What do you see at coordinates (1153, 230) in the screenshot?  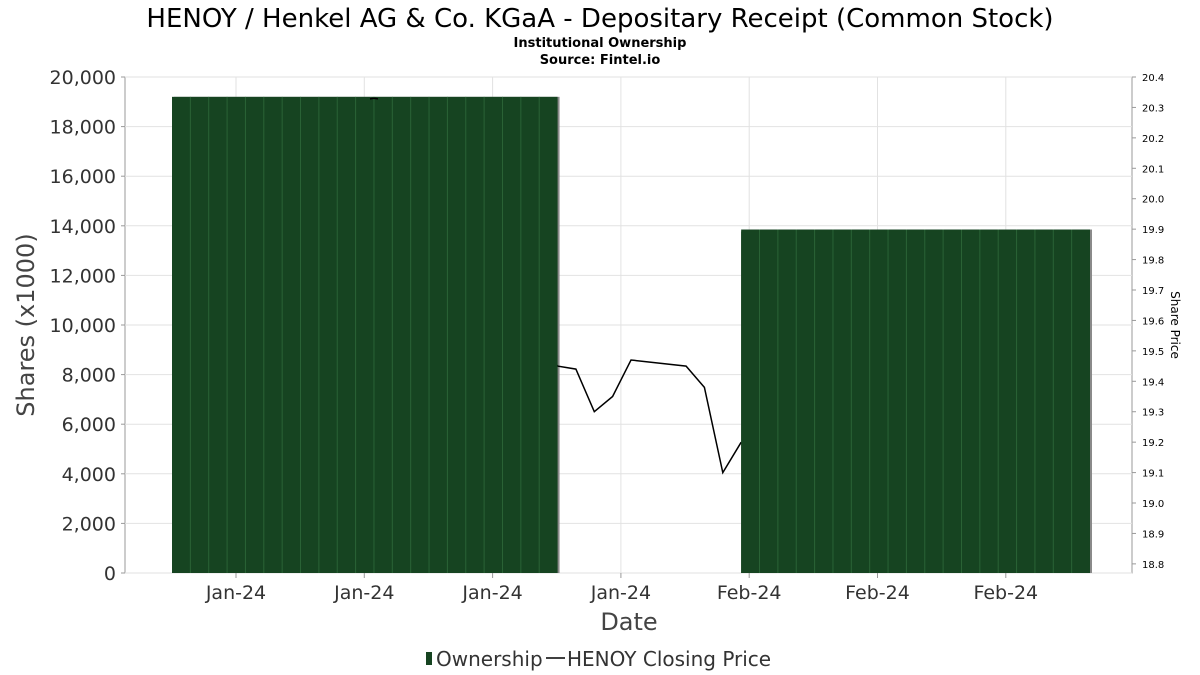 I see `y2-tick-label: 19.9` at bounding box center [1153, 230].